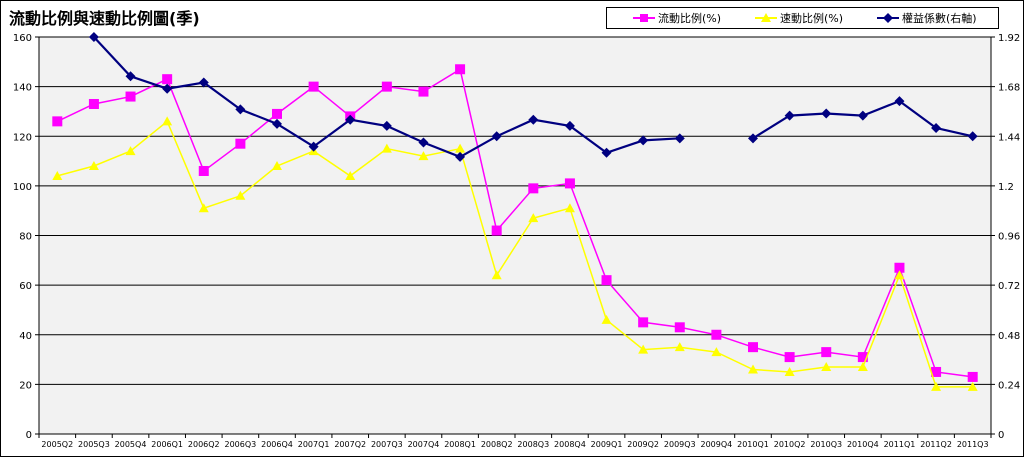 The height and width of the screenshot is (457, 1024). What do you see at coordinates (939, 18) in the screenshot?
I see `legend-label-equity-multiplier: 權益係數(右軸)` at bounding box center [939, 18].